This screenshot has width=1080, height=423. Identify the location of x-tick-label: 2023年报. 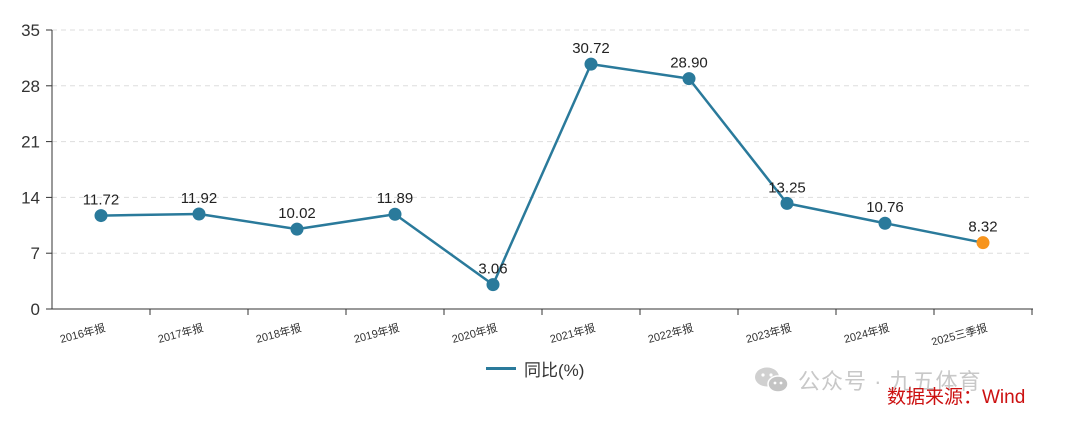
(768, 332).